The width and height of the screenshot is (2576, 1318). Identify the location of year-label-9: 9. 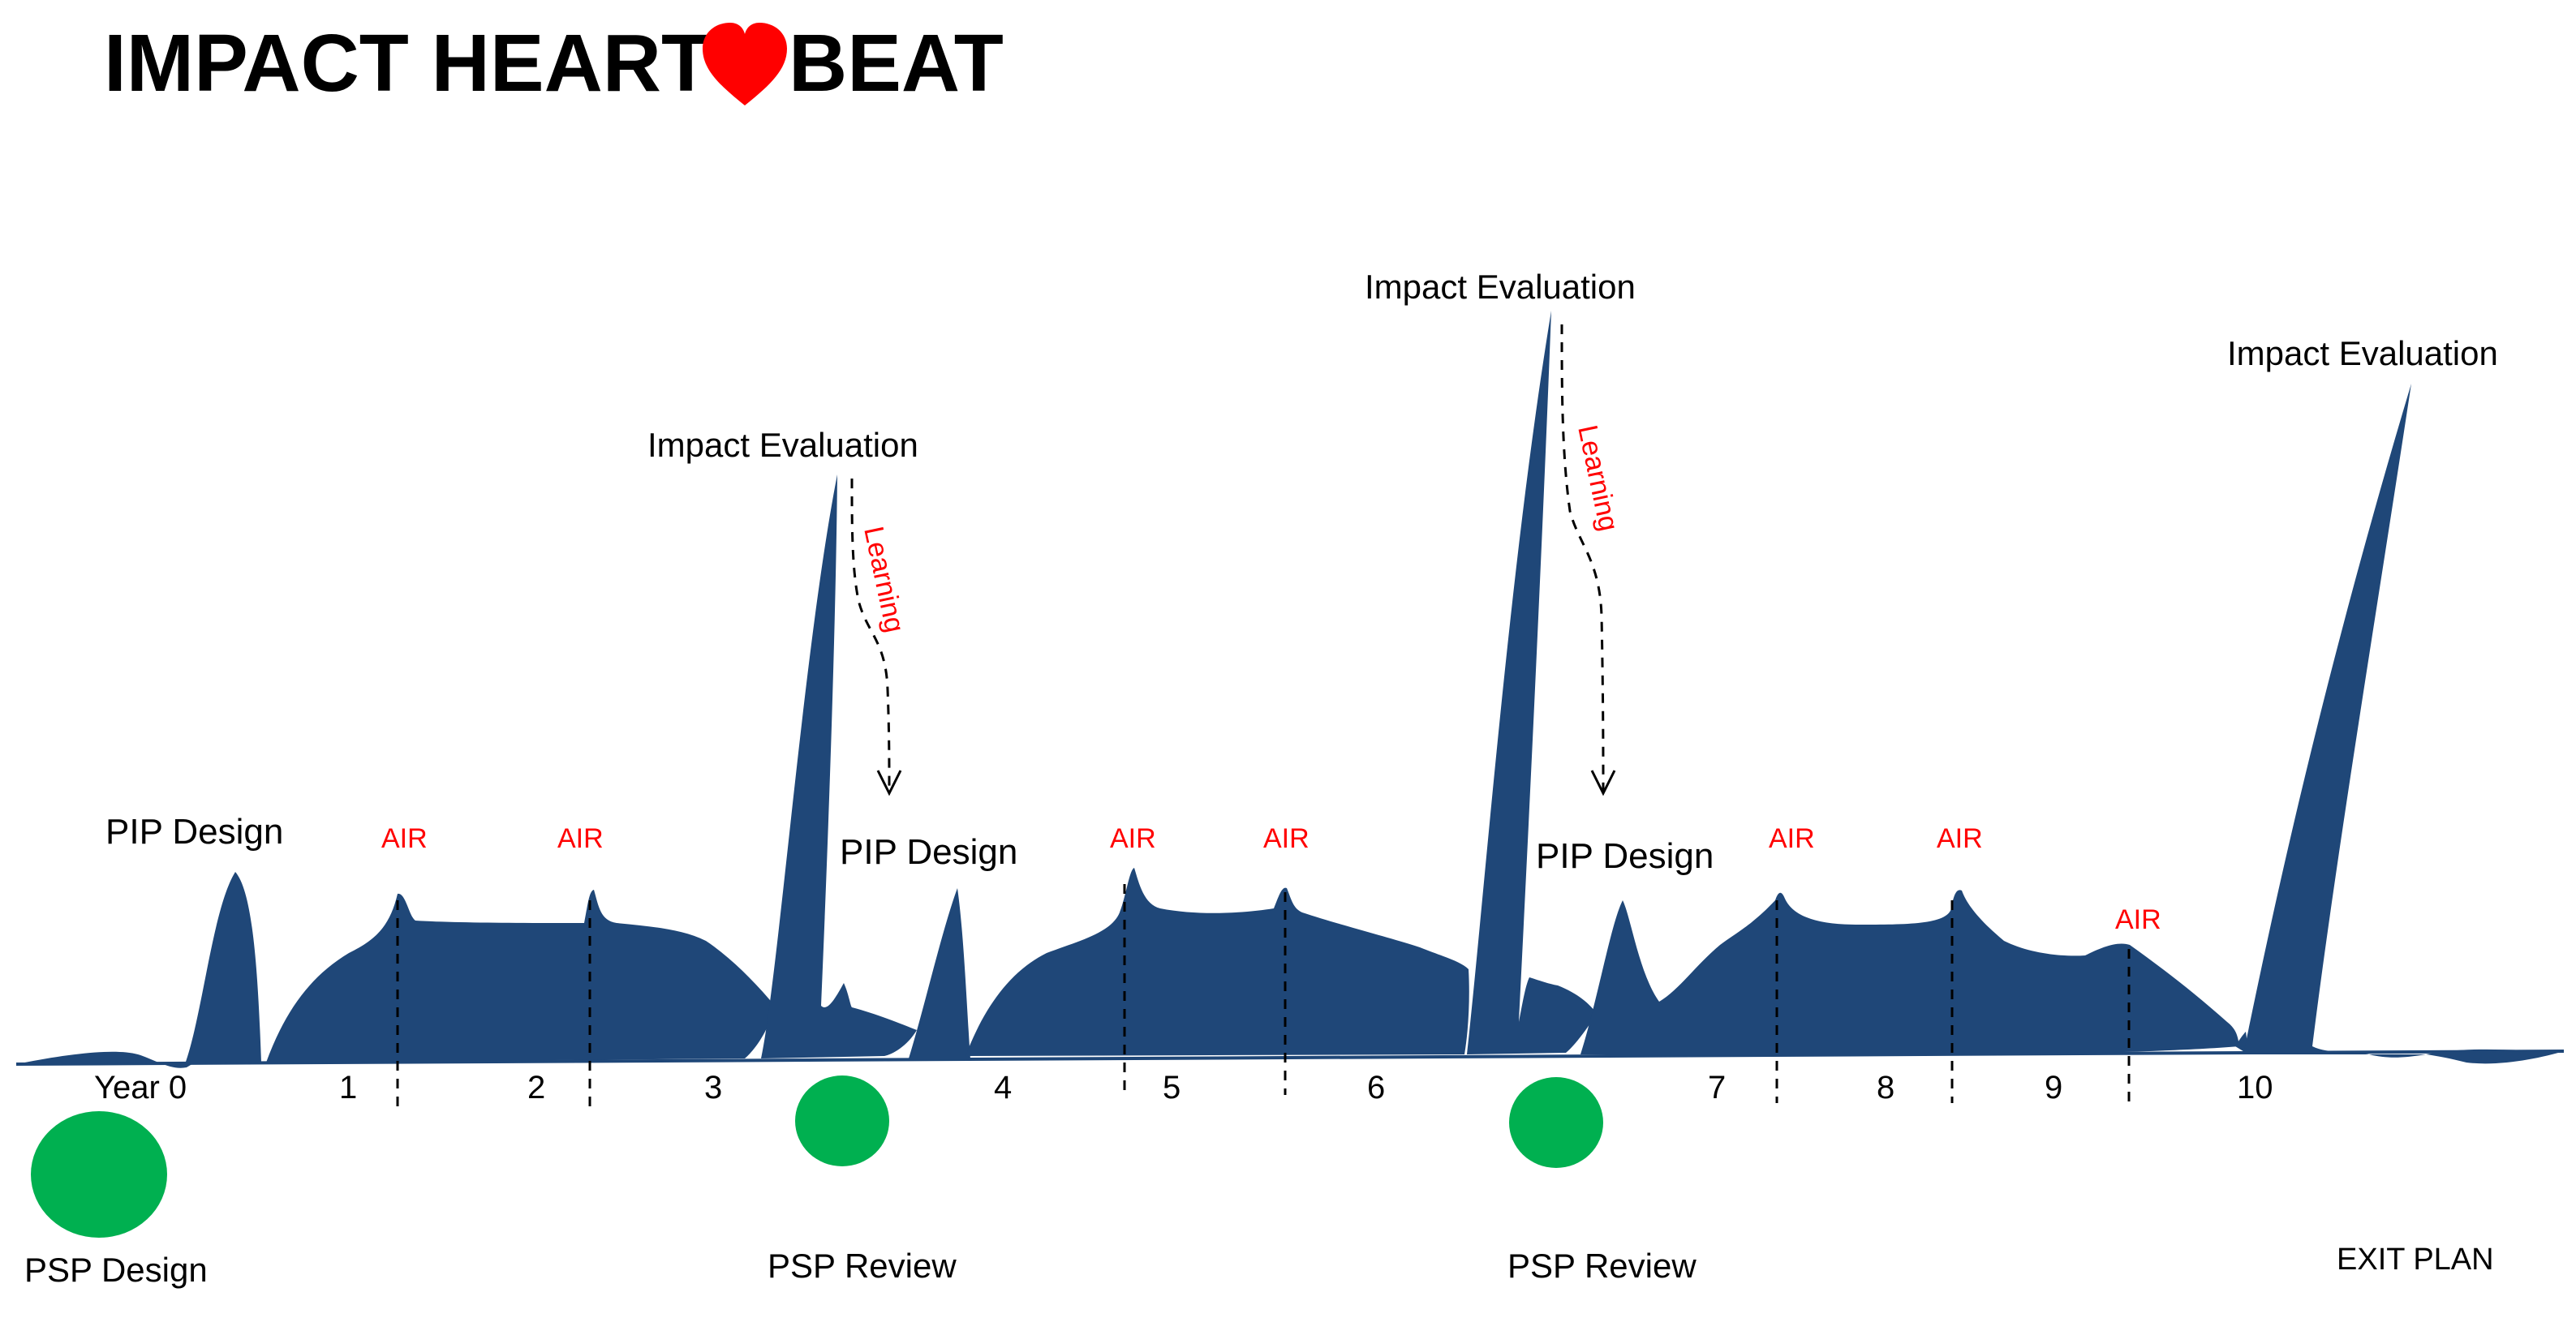
(2053, 1087).